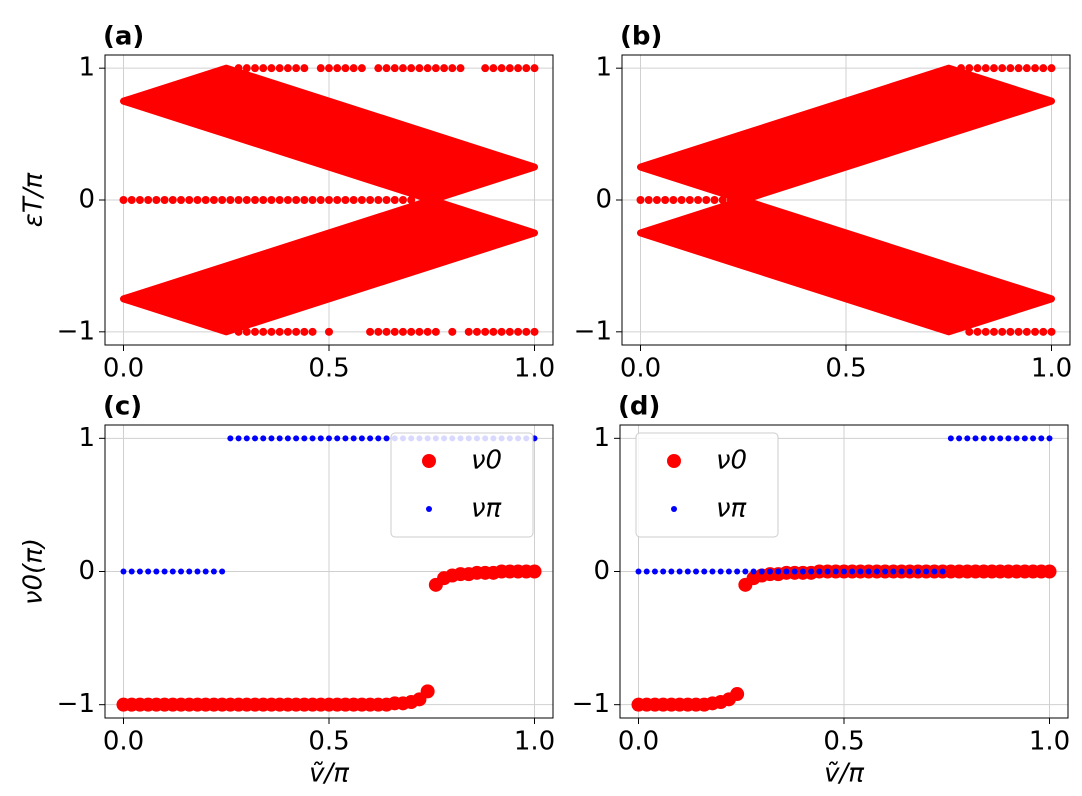  Describe the element at coordinates (641, 37) in the screenshot. I see `panel-label: (b)` at that location.